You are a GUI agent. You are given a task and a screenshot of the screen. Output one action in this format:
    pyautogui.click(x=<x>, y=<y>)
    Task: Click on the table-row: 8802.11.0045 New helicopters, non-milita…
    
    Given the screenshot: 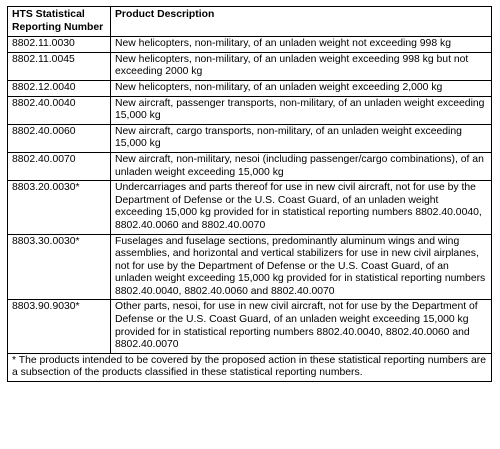 What is the action you would take?
    pyautogui.click(x=249, y=66)
    